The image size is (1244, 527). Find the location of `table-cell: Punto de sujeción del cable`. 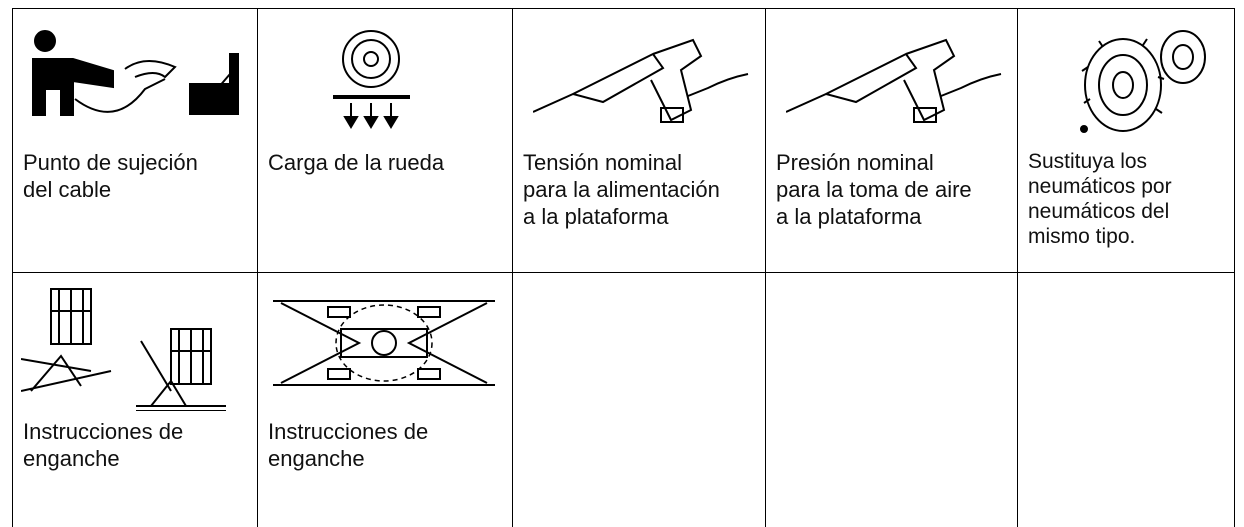

table-cell: Punto de sujeción del cable is located at coordinates (134, 140).